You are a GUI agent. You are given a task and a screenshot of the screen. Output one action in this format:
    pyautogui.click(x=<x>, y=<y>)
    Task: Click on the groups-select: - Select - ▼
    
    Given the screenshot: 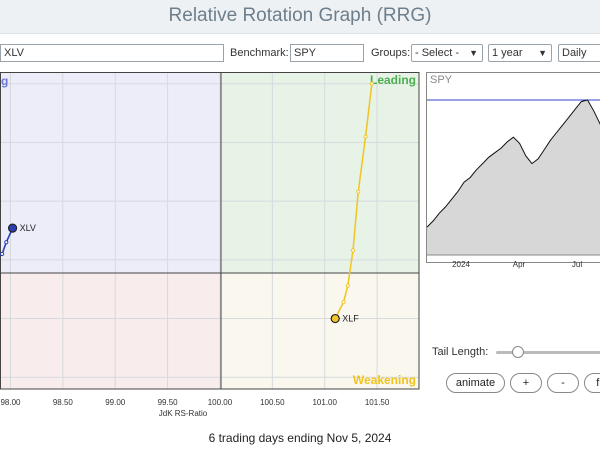 What is the action you would take?
    pyautogui.click(x=447, y=53)
    